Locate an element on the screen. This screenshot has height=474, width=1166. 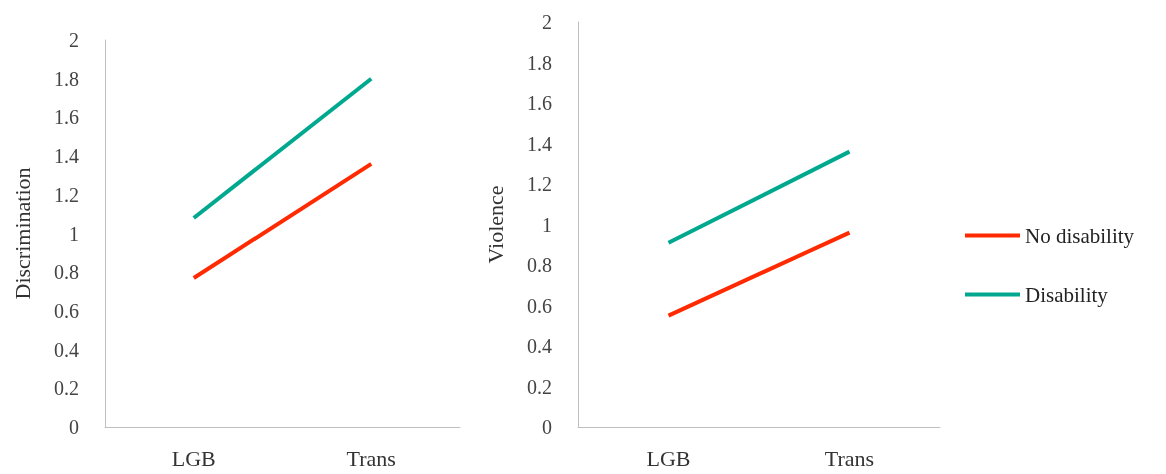
y-axis-title: Discrimination is located at coordinates (22, 233).